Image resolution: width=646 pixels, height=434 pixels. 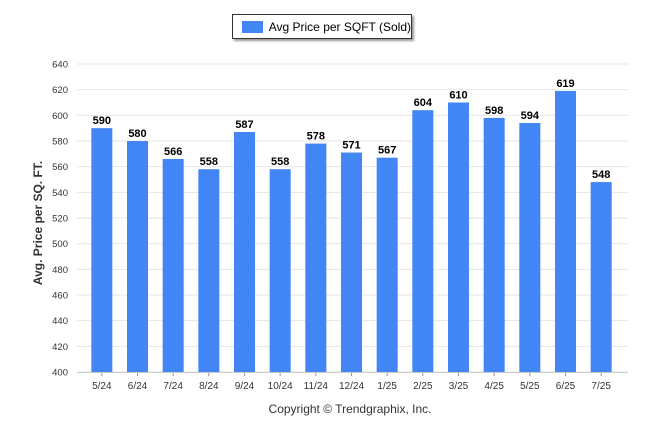 What do you see at coordinates (60, 116) in the screenshot?
I see `y-tick-label: 600` at bounding box center [60, 116].